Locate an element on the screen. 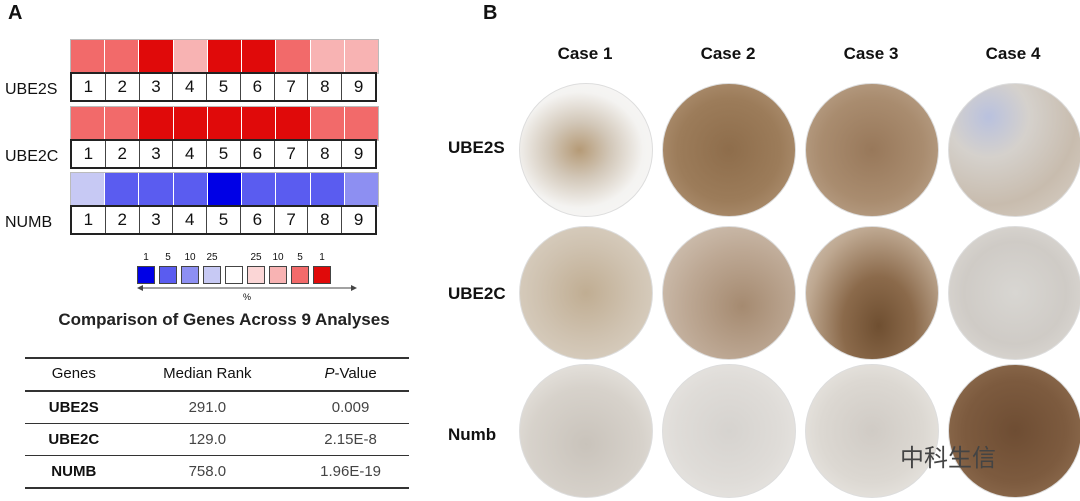 The height and width of the screenshot is (501, 1080). gene-label-ube2s: UBE2S is located at coordinates (31, 89).